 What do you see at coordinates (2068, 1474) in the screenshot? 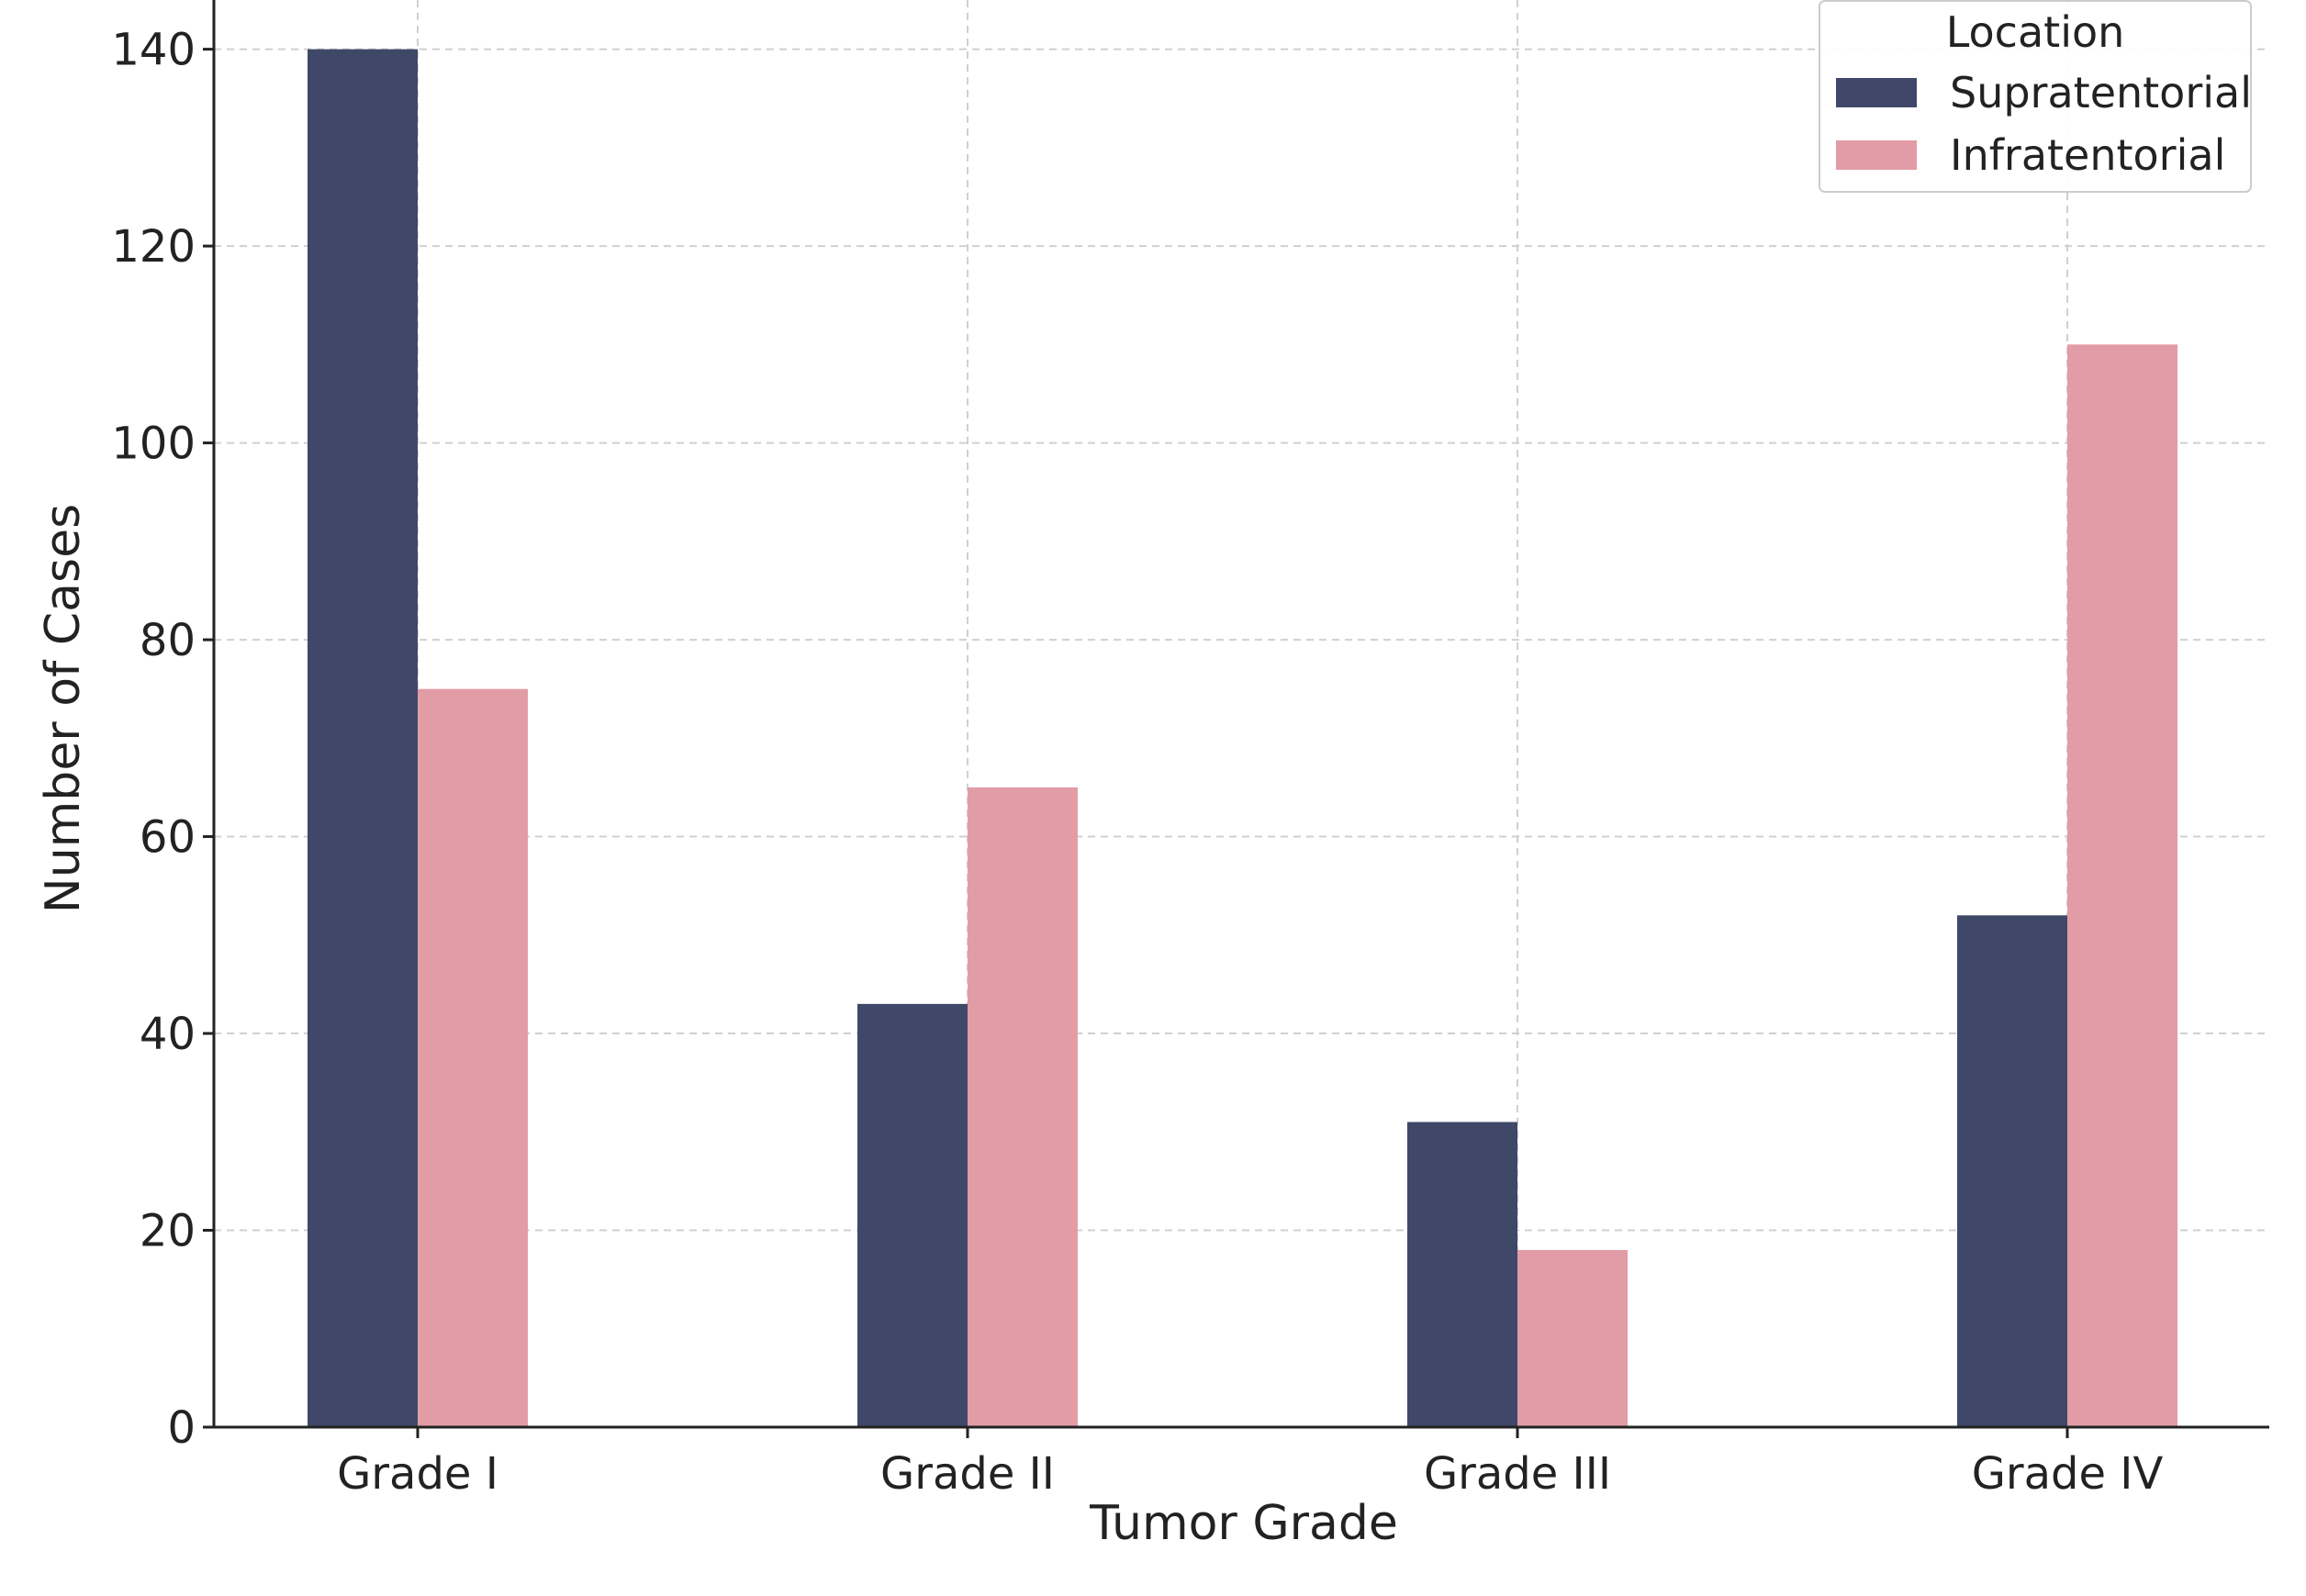
I see `x-tick-label: Grade IV` at bounding box center [2068, 1474].